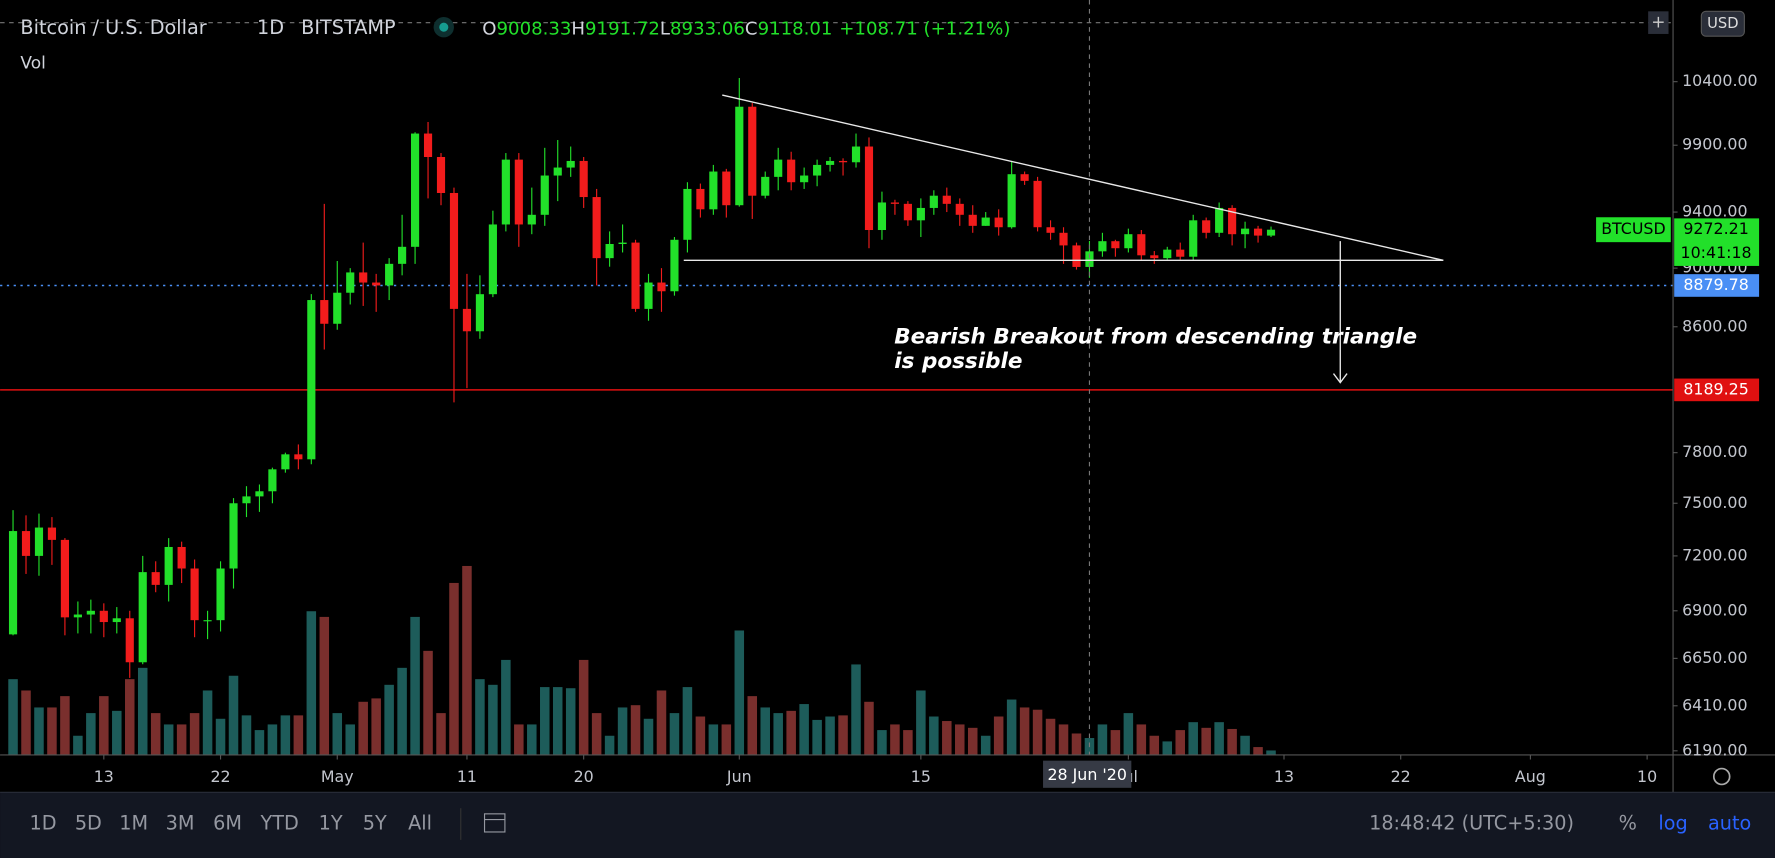 The width and height of the screenshot is (1775, 858). Describe the element at coordinates (180, 823) in the screenshot. I see `range-button: 3M` at that location.